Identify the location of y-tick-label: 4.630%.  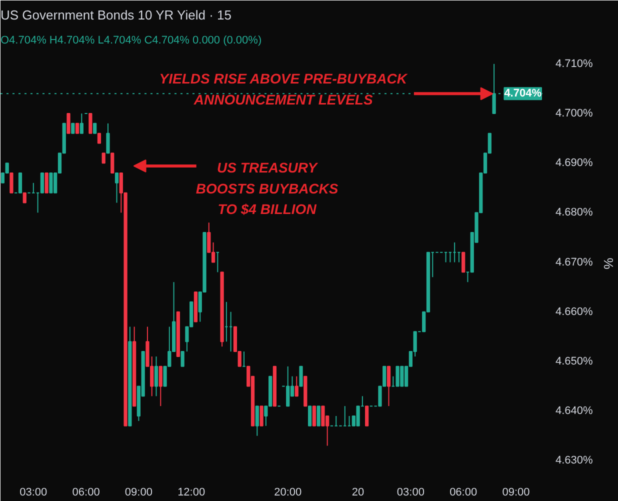
(575, 460).